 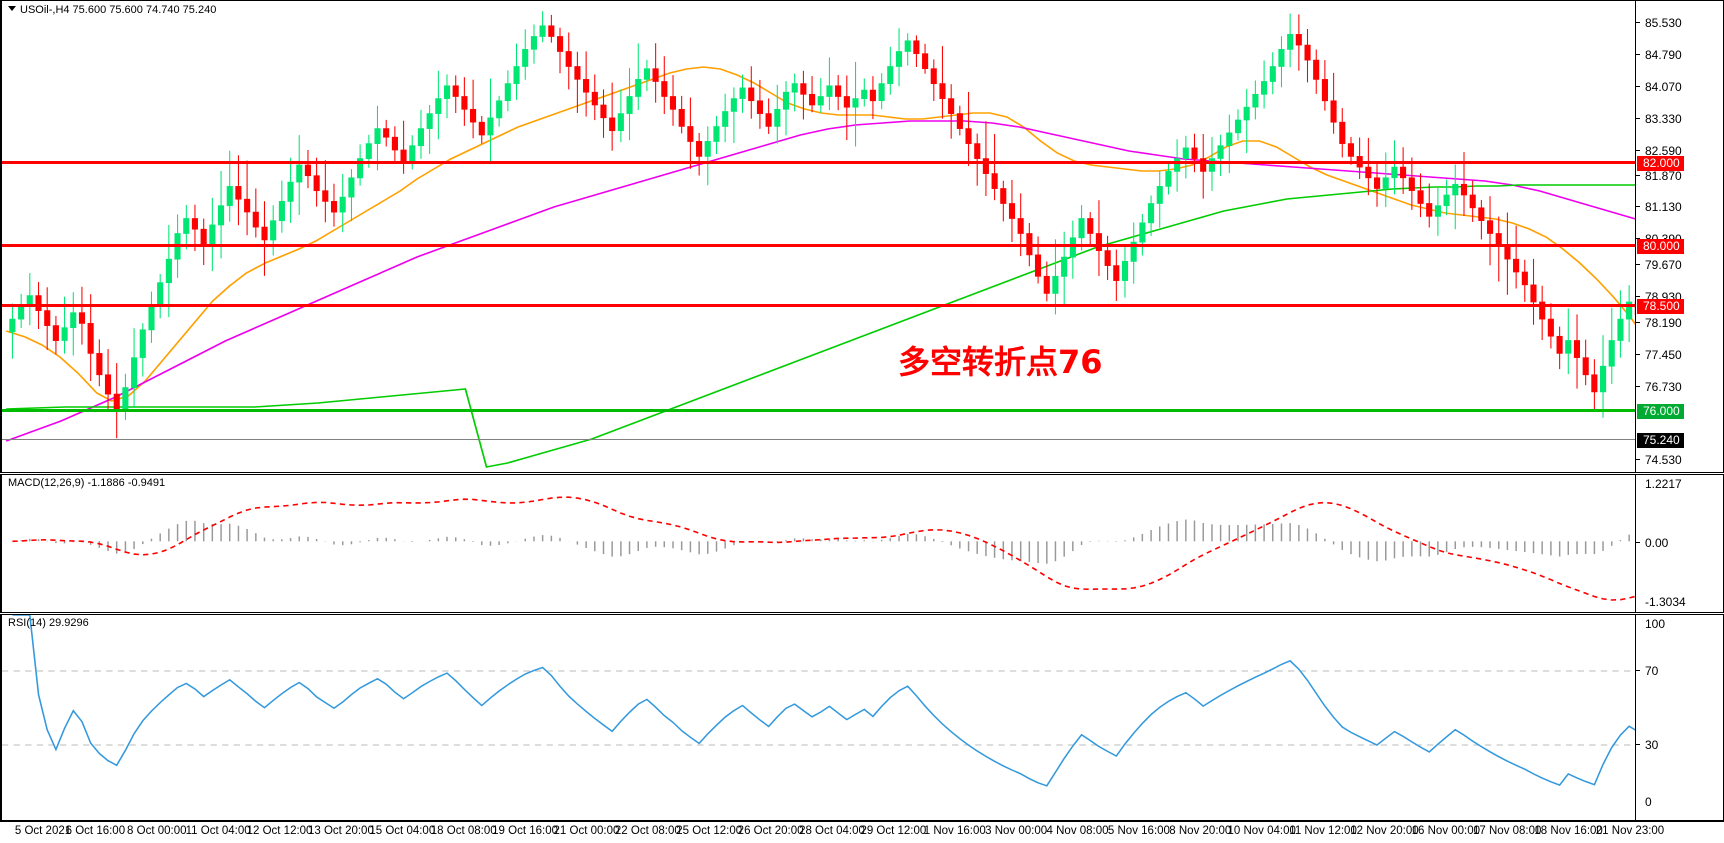 I want to click on time-axis-label: 11 Oct 04:00, so click(x=218, y=831).